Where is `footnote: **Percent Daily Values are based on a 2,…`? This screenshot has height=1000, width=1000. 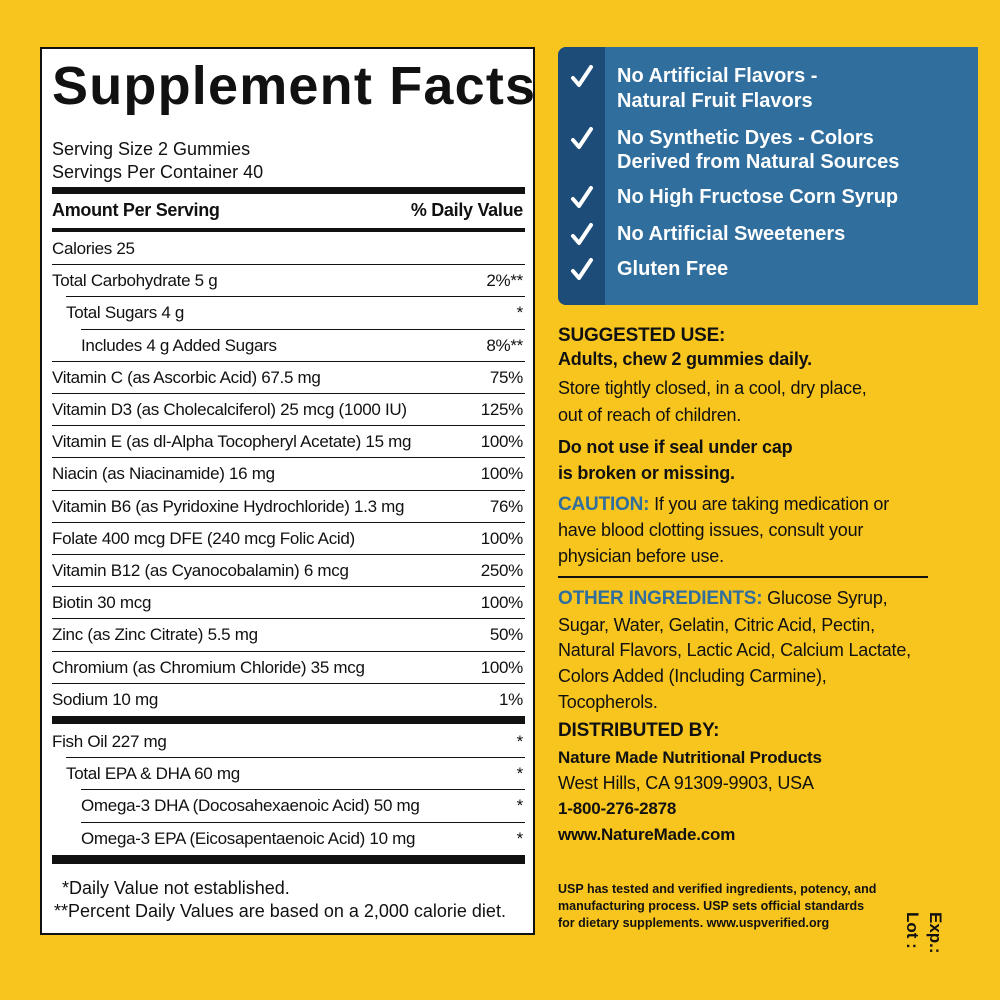
footnote: **Percent Daily Values are based on a 2,… is located at coordinates (280, 911).